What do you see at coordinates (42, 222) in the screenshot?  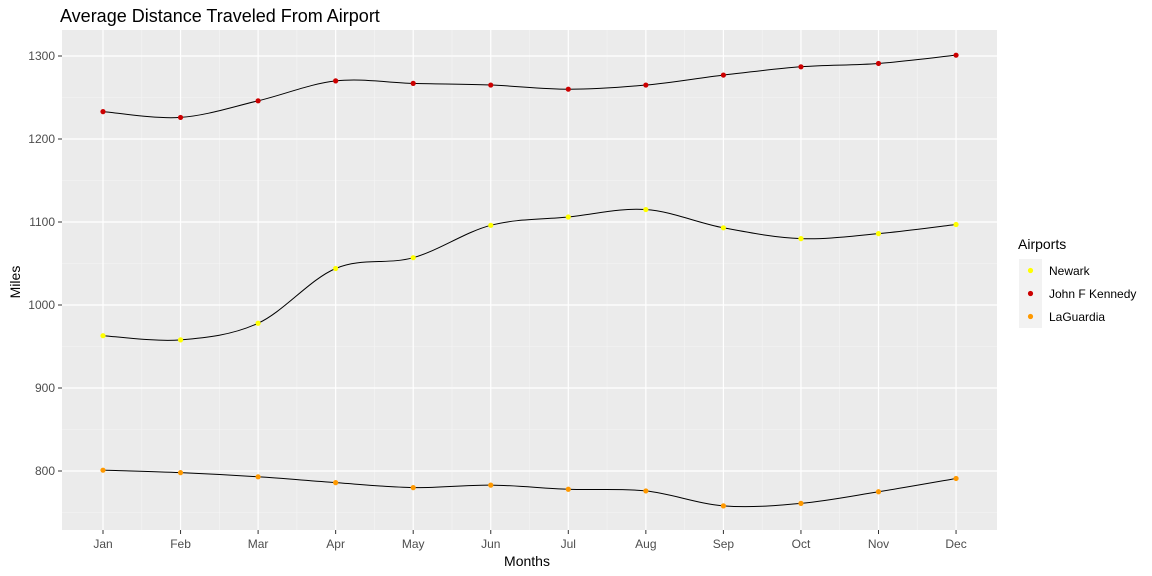 I see `y-tick-label: 1100` at bounding box center [42, 222].